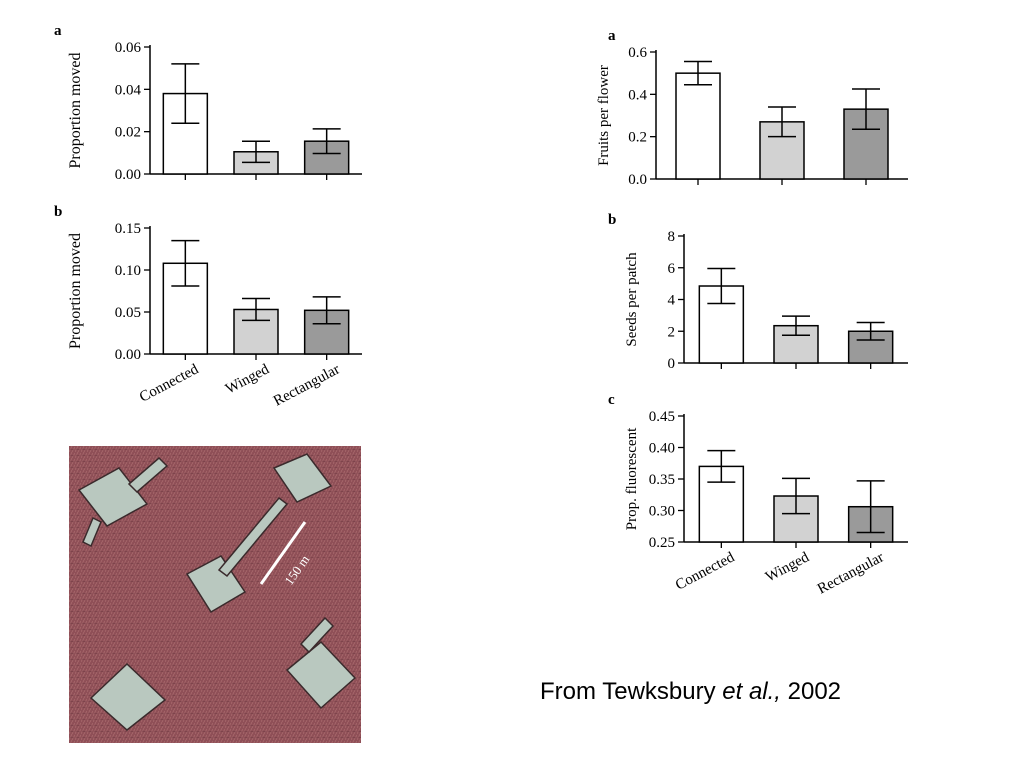 The width and height of the screenshot is (1024, 773). Describe the element at coordinates (672, 332) in the screenshot. I see `y-tick-label: 2` at that location.